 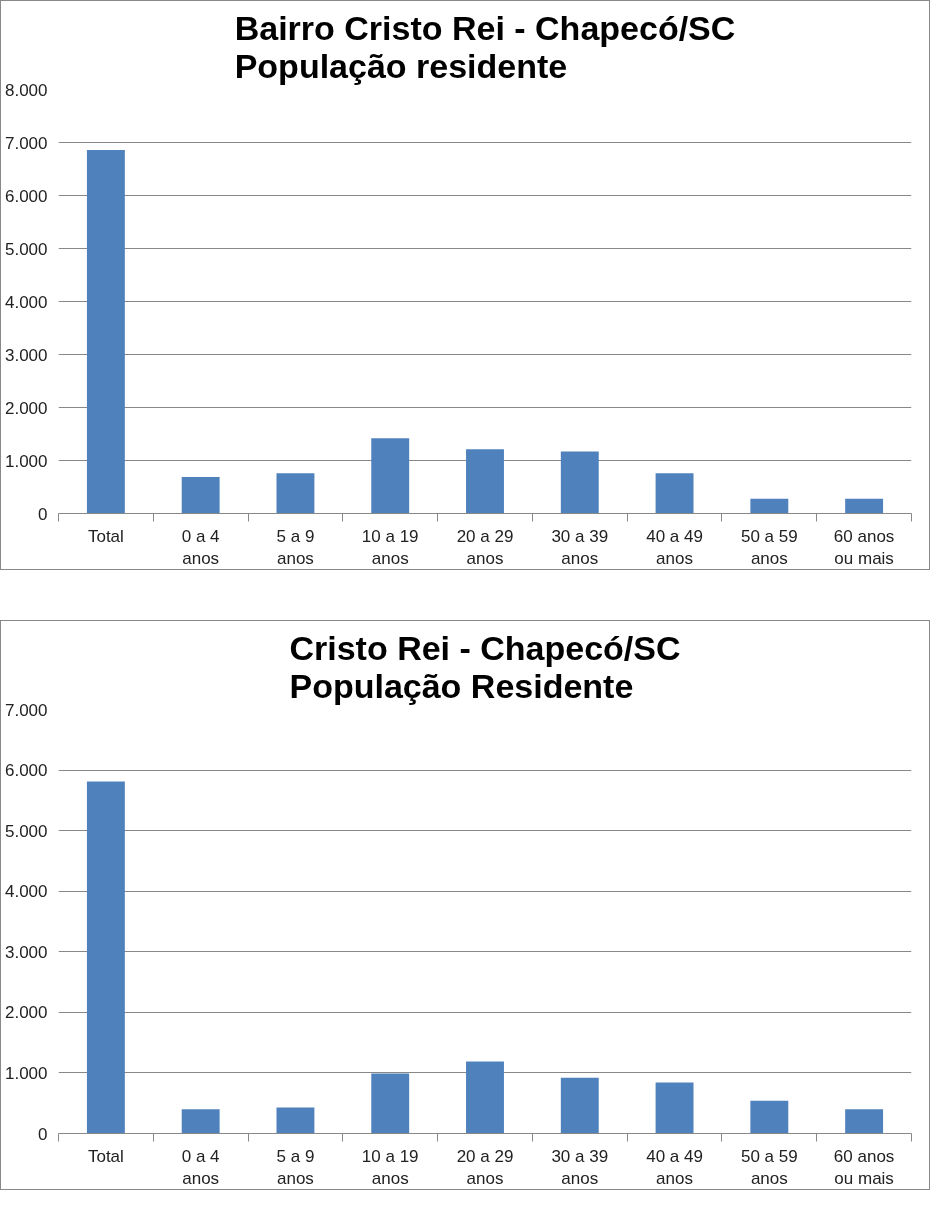 I want to click on chart-title: Bairro Cristo Rei - Chapecó/SC População residente, so click(x=485, y=46).